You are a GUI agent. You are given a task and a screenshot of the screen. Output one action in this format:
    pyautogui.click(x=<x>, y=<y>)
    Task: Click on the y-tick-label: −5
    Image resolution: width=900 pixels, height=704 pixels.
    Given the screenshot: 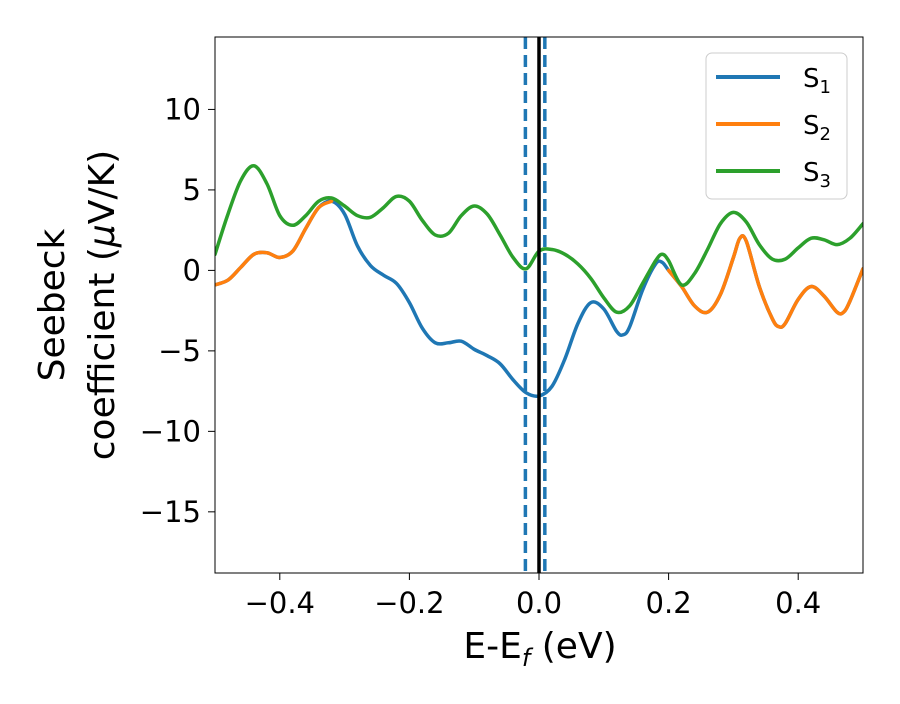 What is the action you would take?
    pyautogui.click(x=179, y=351)
    